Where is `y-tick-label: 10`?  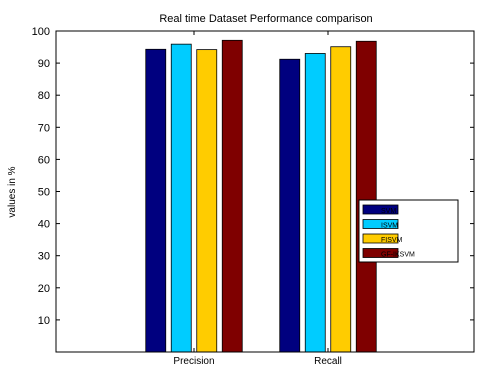
y-tick-label: 10 is located at coordinates (44, 321).